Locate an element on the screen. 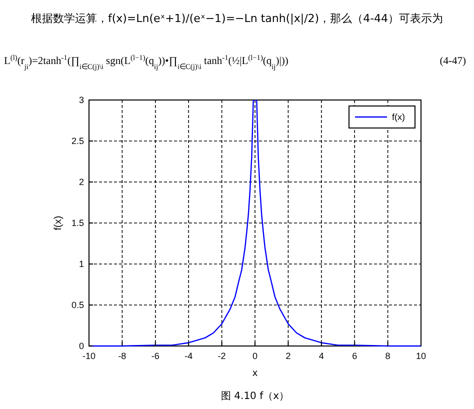 The height and width of the screenshot is (409, 474). x-tick-label: 4 is located at coordinates (321, 356).